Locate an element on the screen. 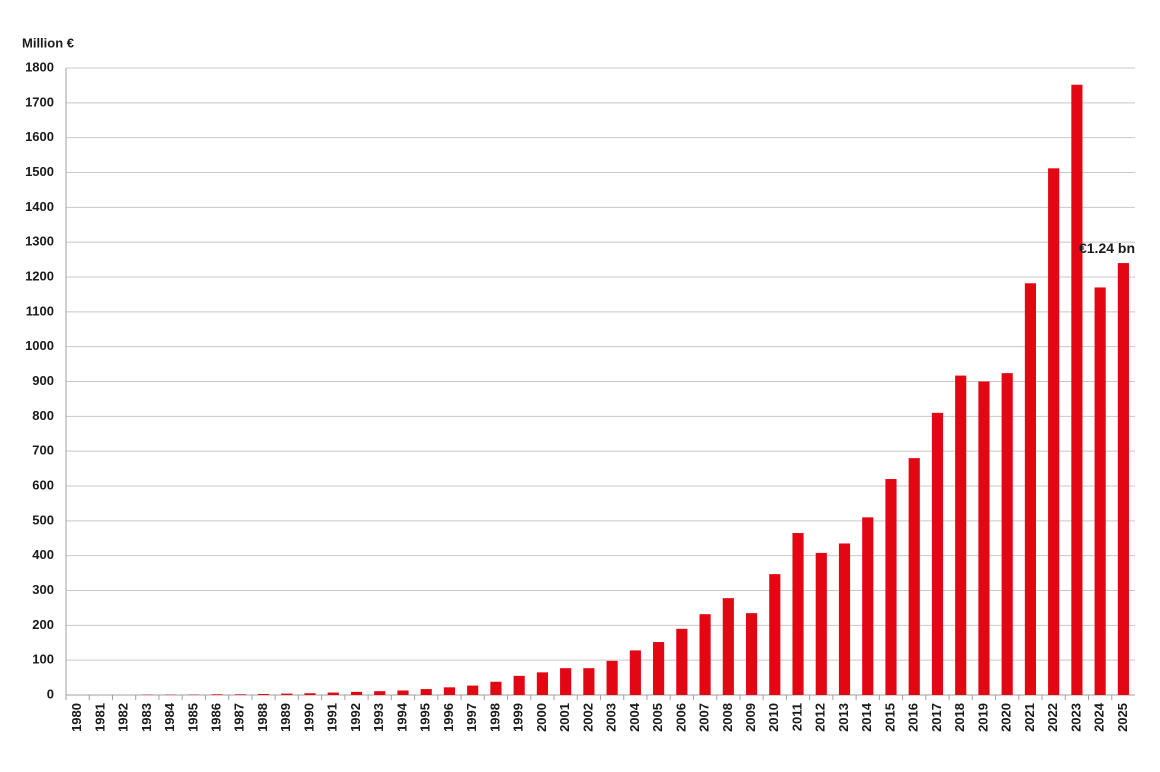 The width and height of the screenshot is (1160, 772). x-tick-label: 2016 is located at coordinates (913, 717).